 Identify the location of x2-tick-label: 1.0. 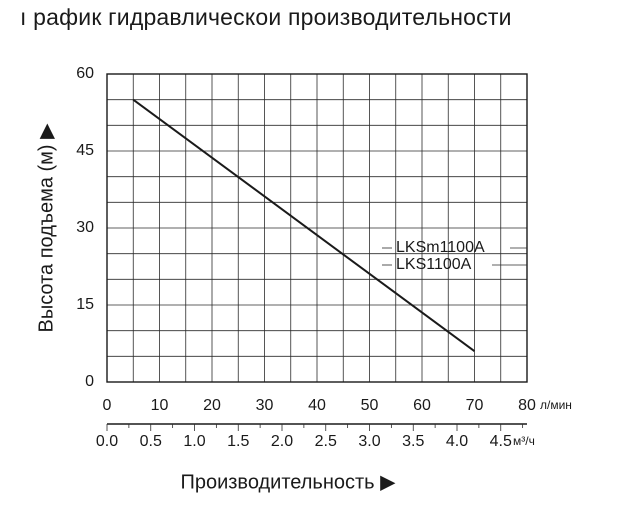
(194, 441).